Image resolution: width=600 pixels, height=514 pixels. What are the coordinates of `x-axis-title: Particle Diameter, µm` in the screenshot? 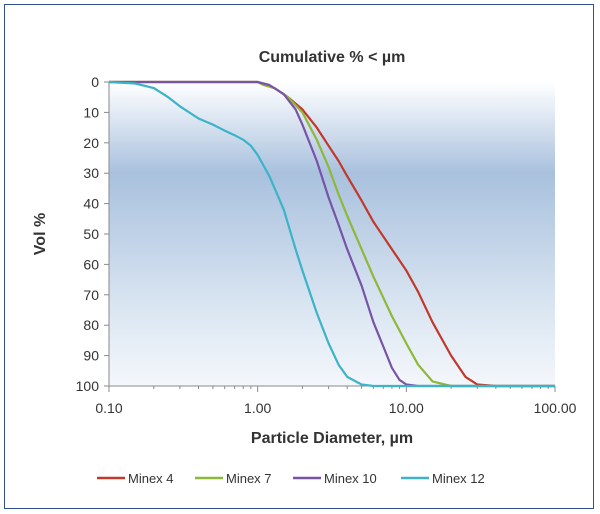 It's located at (332, 438).